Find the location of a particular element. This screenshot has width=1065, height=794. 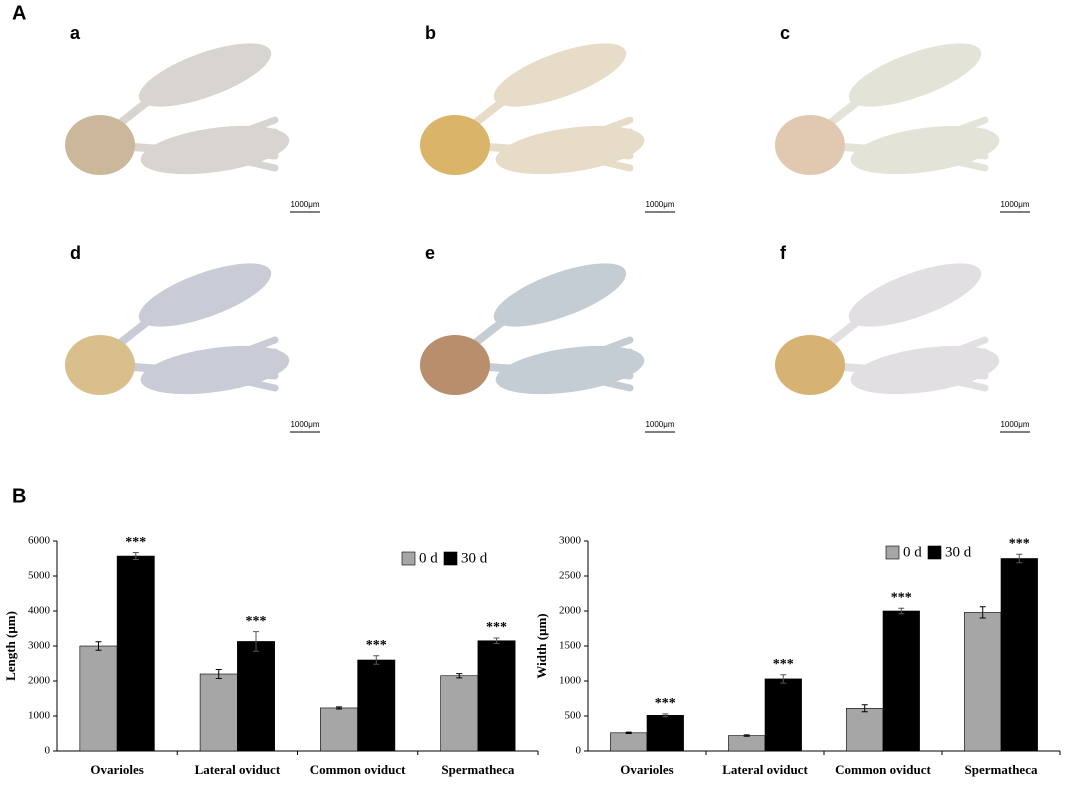

legend-label: 30 d is located at coordinates (474, 558).